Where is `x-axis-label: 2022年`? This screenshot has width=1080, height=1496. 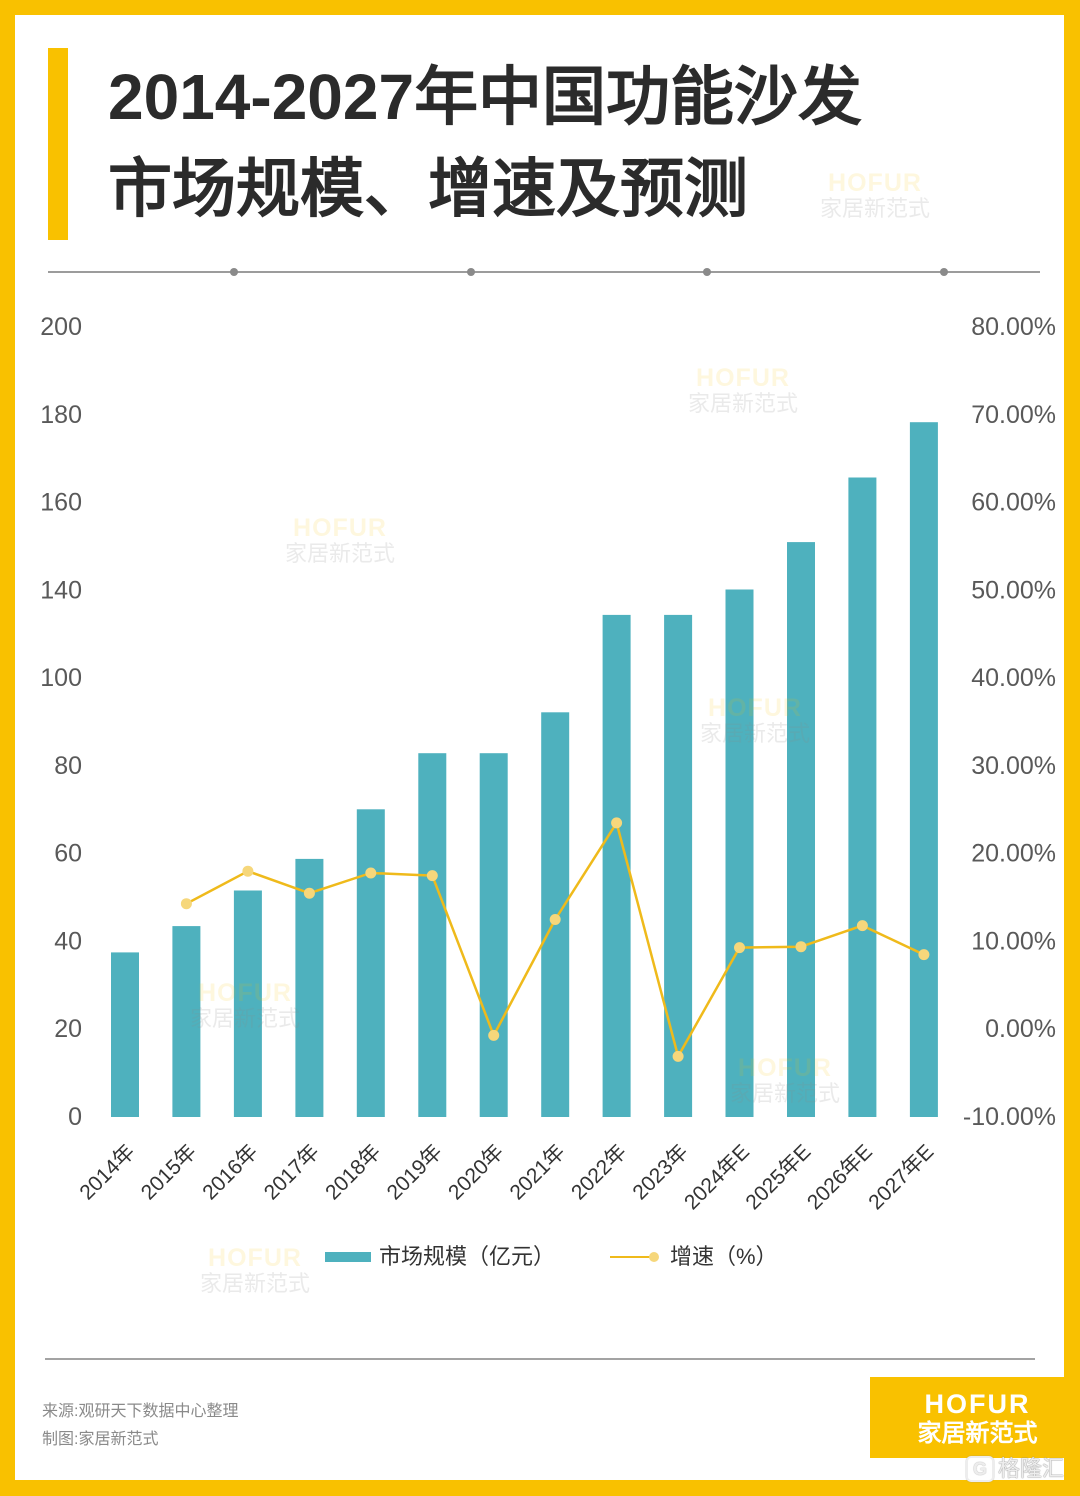 x-axis-label: 2022年 is located at coordinates (599, 1172).